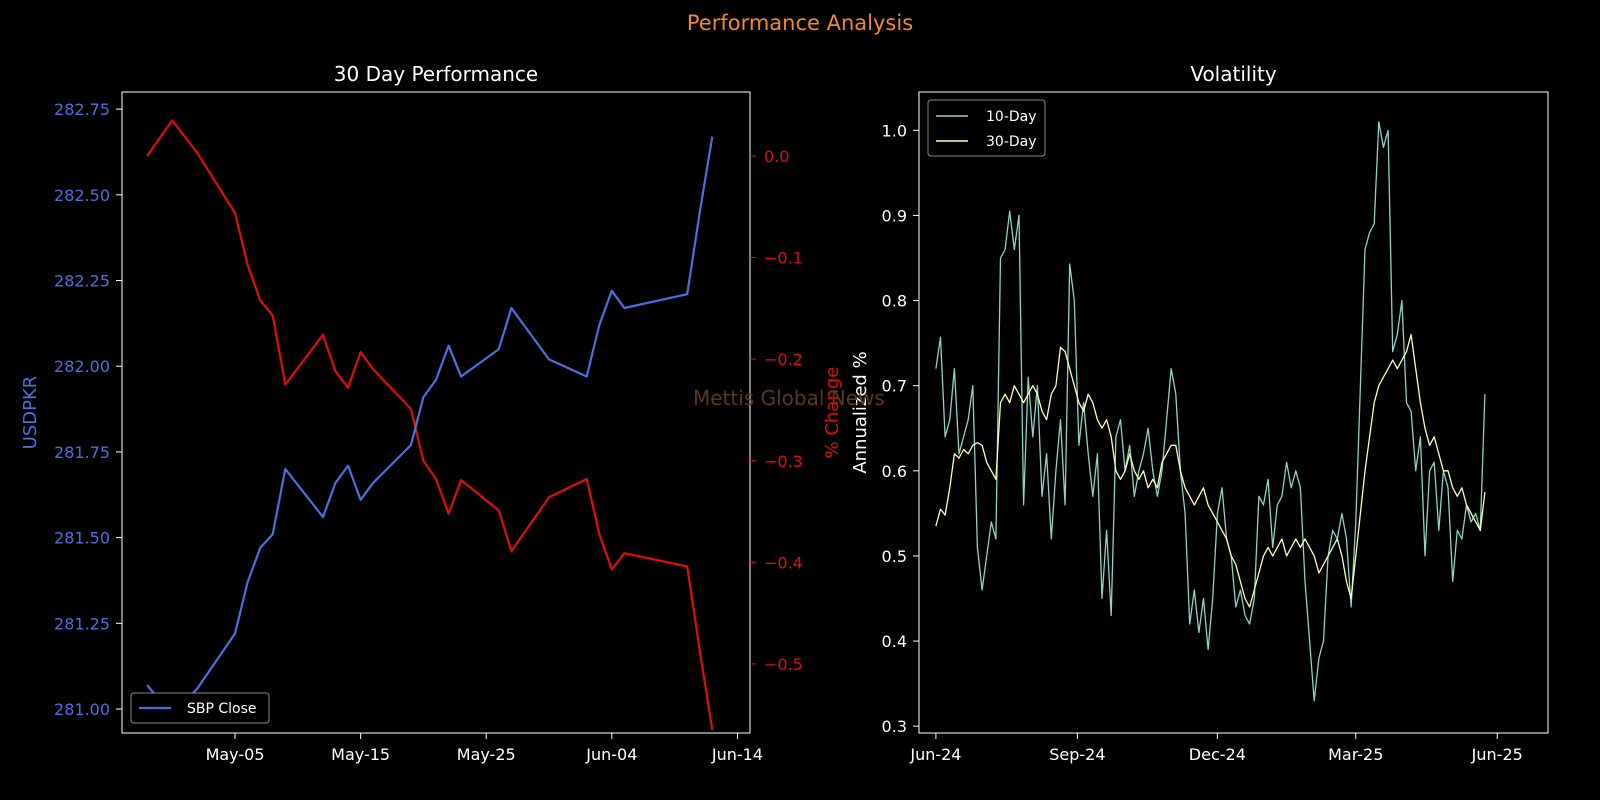 The width and height of the screenshot is (1600, 800). Describe the element at coordinates (860, 412) in the screenshot. I see `chart2-y-axis-label: Annualized %` at that location.